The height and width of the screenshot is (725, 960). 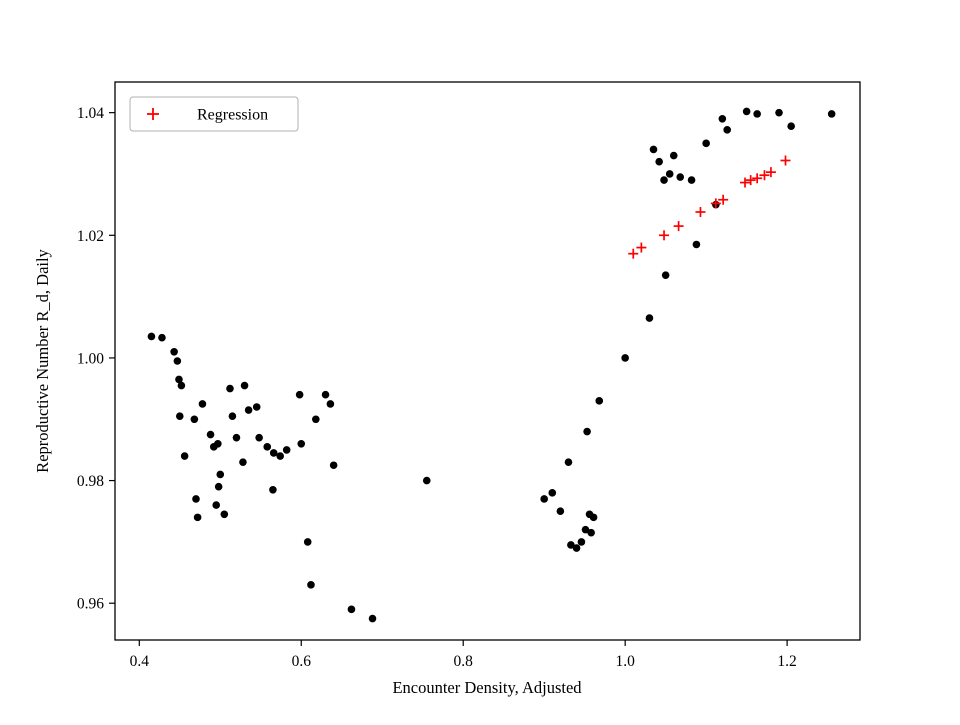 What do you see at coordinates (90, 113) in the screenshot?
I see `y-tick-label: 1.04` at bounding box center [90, 113].